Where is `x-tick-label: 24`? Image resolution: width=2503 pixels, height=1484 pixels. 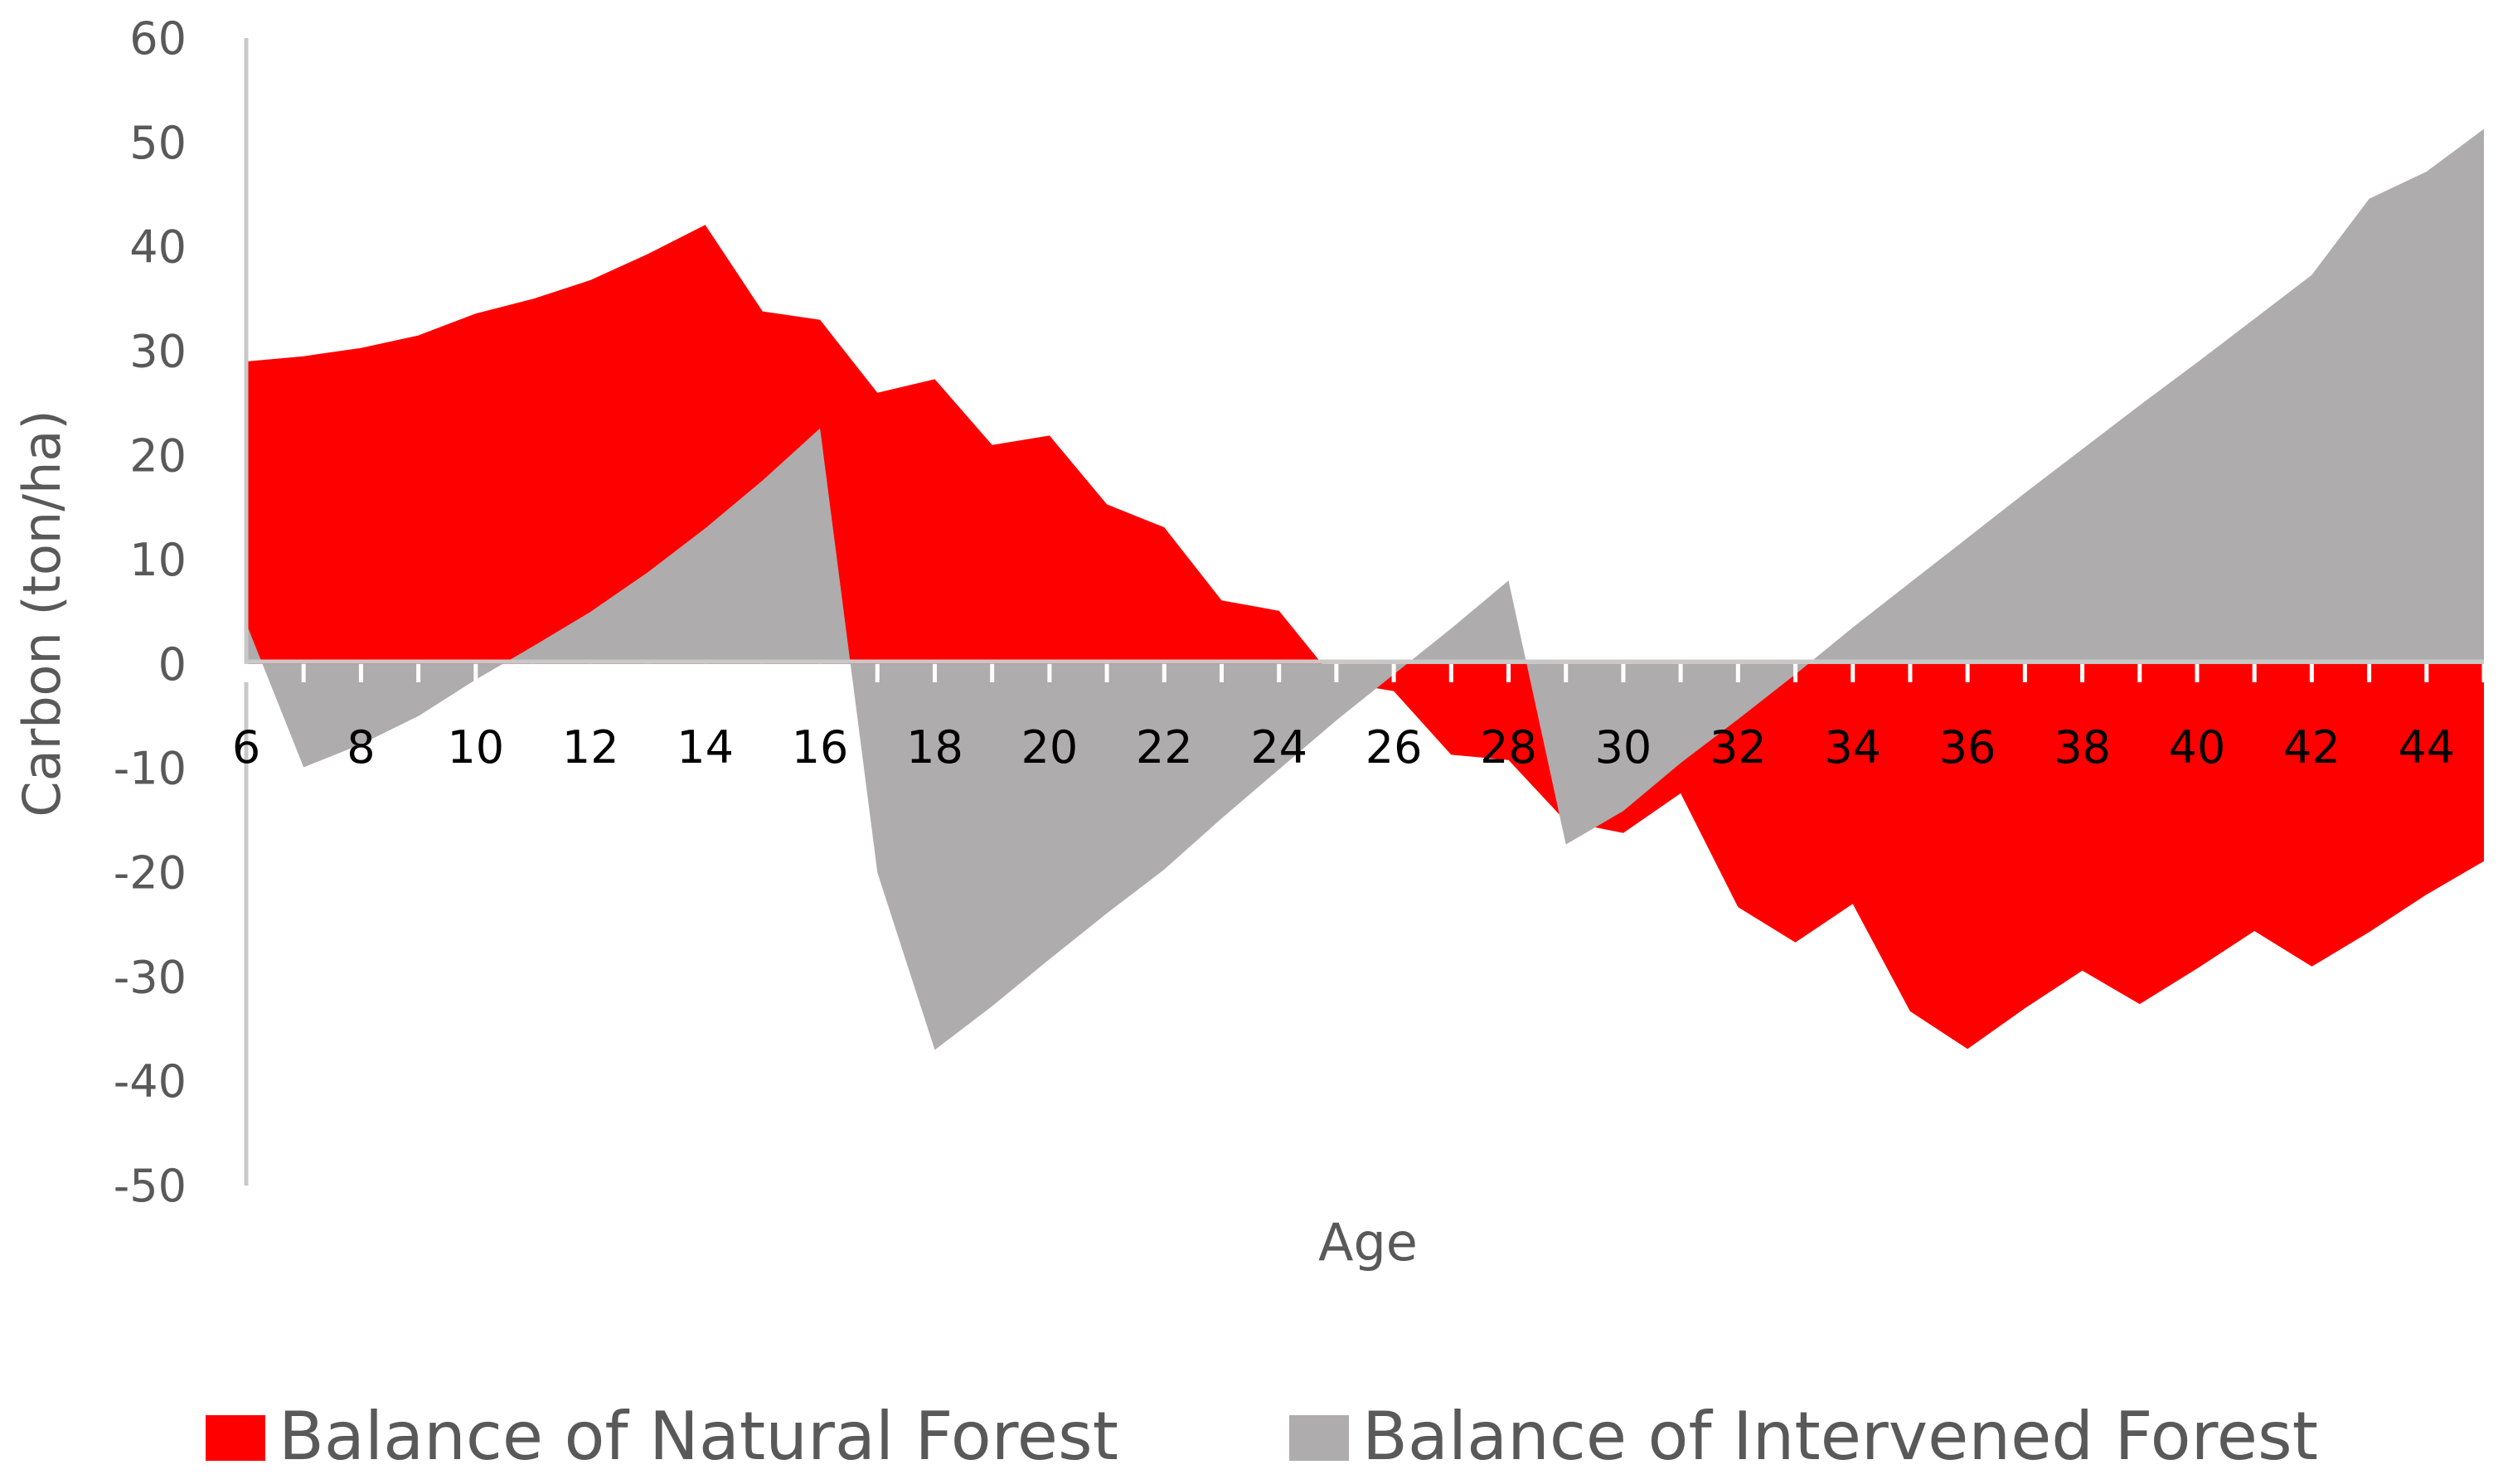 x-tick-label: 24 is located at coordinates (1278, 748).